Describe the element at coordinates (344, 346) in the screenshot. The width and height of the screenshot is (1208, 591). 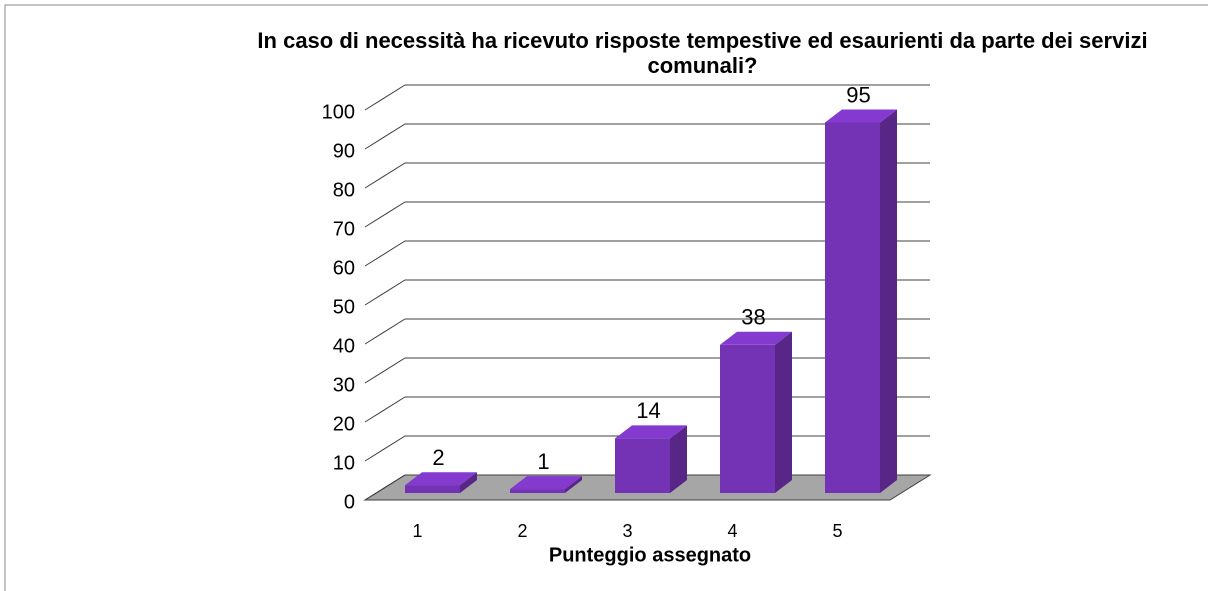
I see `y-tick-label: 40` at that location.